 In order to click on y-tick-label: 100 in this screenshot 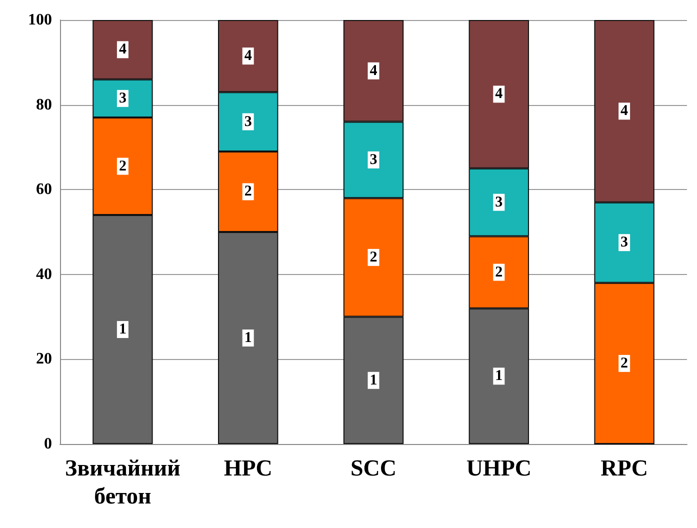, I will do `click(40, 20)`.